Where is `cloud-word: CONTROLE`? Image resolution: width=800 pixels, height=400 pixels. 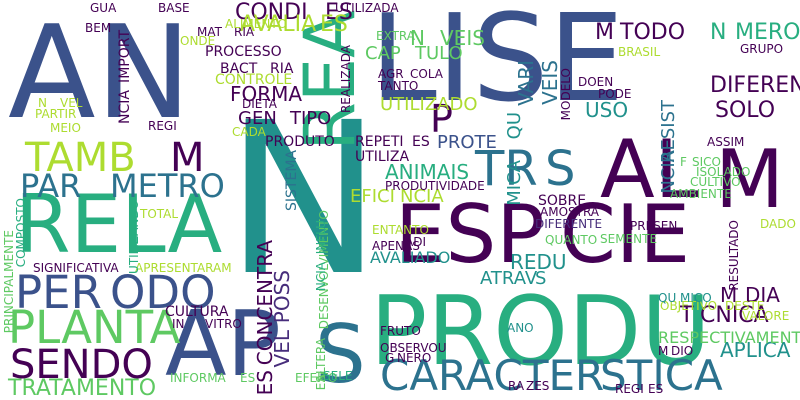 cloud-word: CONTROLE is located at coordinates (254, 80).